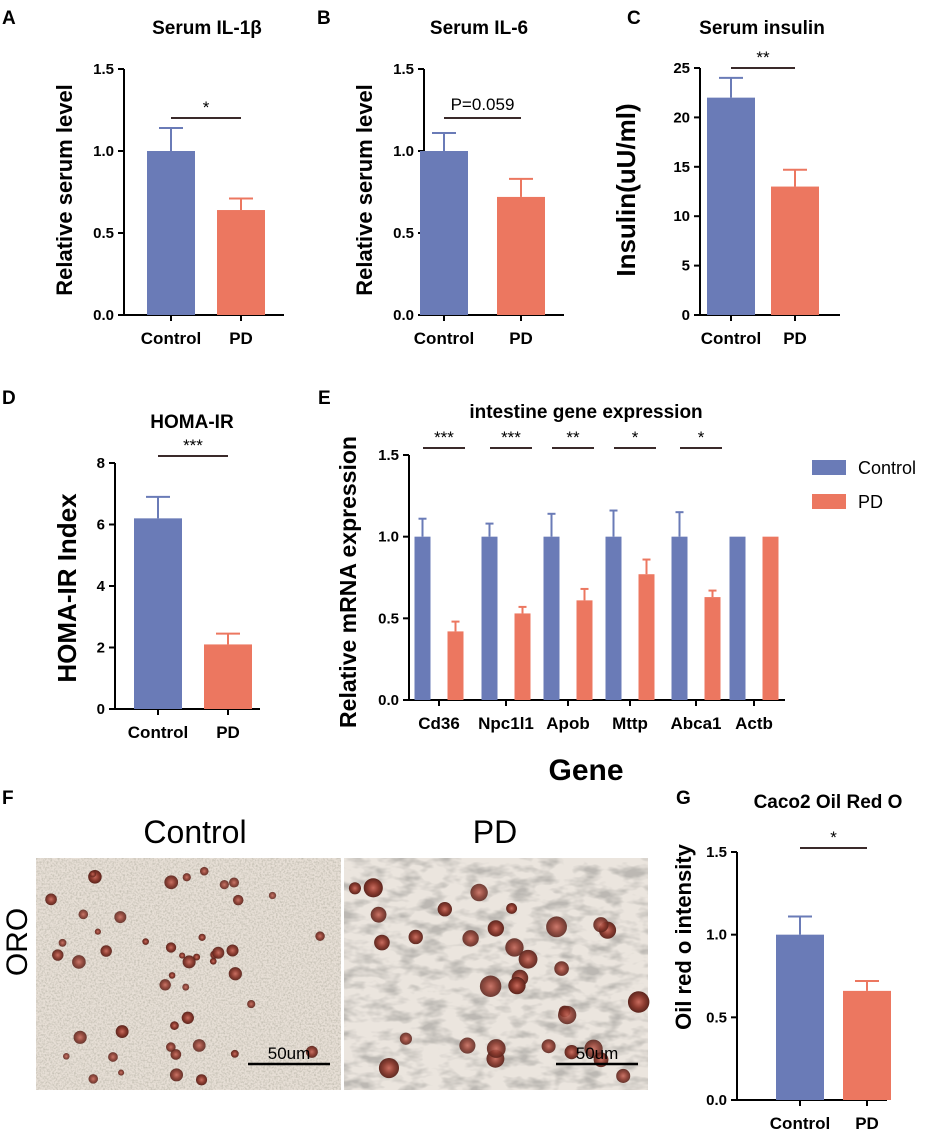 This screenshot has height=1133, width=941. Describe the element at coordinates (829, 467) in the screenshot. I see `legend-swatch-control` at that location.